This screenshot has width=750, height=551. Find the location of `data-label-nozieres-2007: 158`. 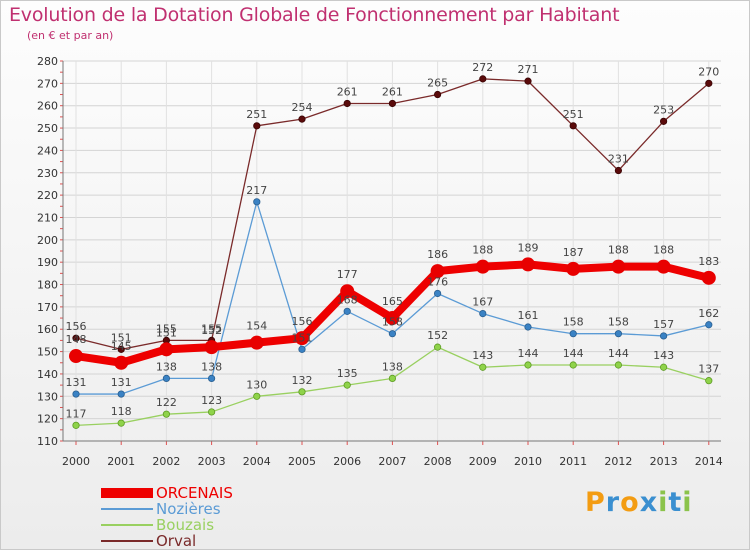

data-label-nozieres-2007: 158 is located at coordinates (392, 322).